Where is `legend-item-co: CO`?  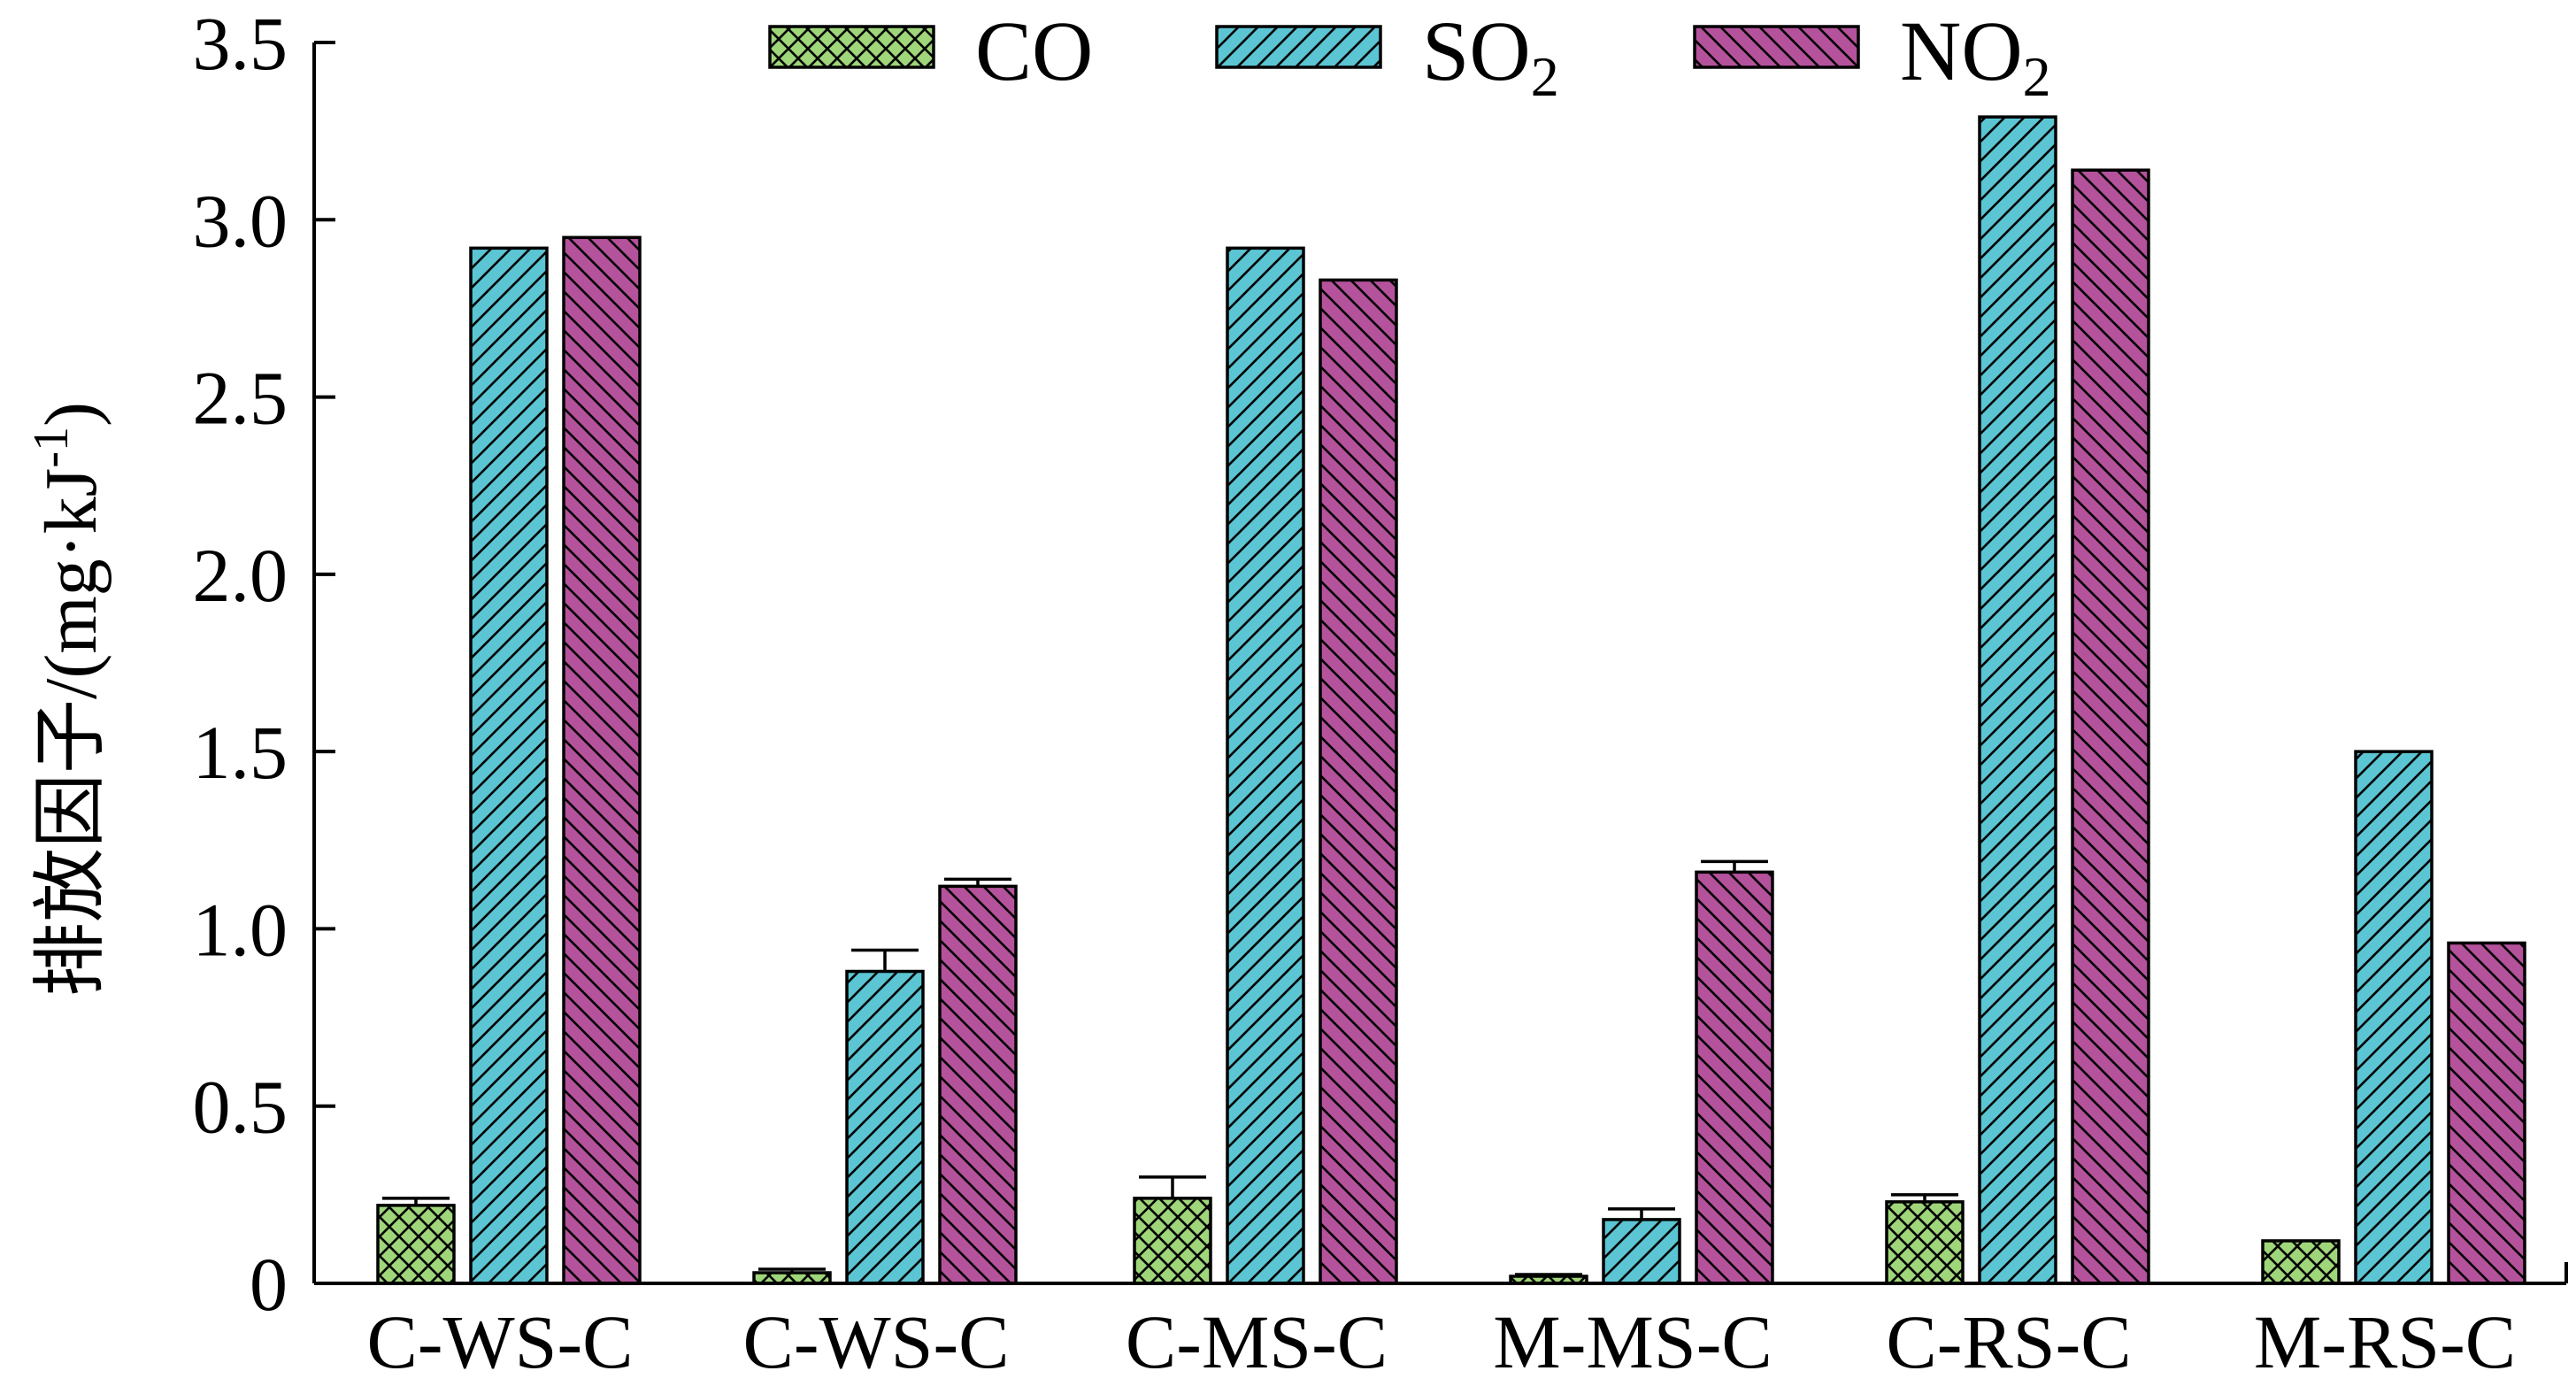
legend-item-co: CO is located at coordinates (930, 51).